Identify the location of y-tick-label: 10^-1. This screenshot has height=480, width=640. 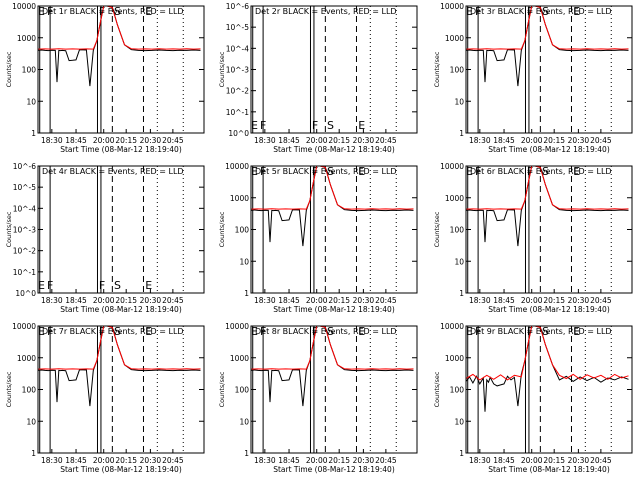
(25, 272).